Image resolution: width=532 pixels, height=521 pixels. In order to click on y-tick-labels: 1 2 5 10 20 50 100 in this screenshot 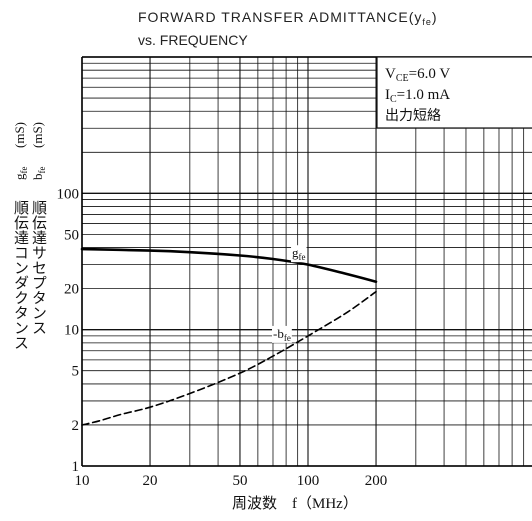, I will do `click(68, 330)`.